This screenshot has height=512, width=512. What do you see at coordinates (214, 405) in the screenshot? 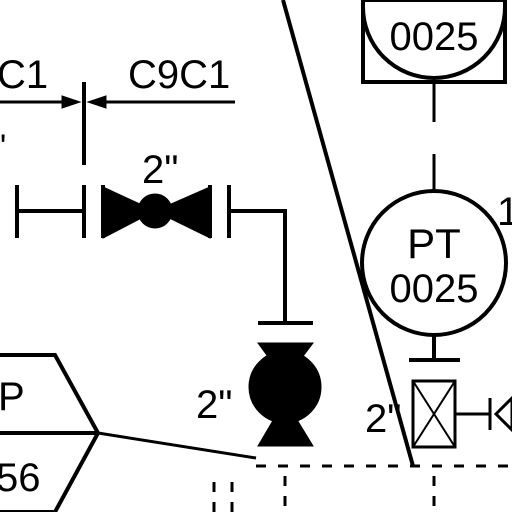
I see `pump-size-label: 2"` at bounding box center [214, 405].